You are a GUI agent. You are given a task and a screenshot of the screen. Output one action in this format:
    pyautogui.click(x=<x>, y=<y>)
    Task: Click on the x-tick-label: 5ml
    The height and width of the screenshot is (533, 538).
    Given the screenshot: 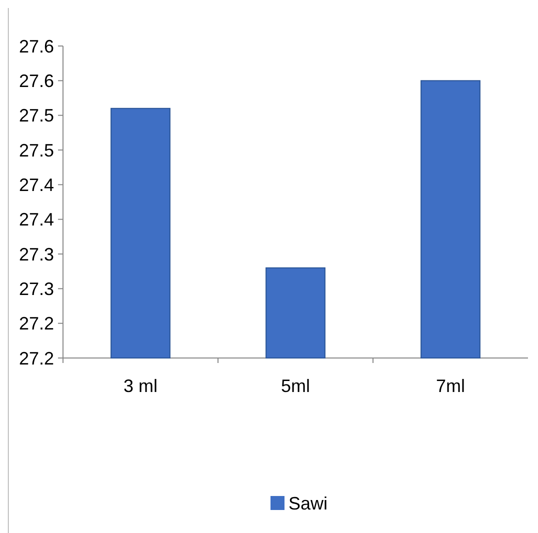 What is the action you would take?
    pyautogui.click(x=295, y=386)
    